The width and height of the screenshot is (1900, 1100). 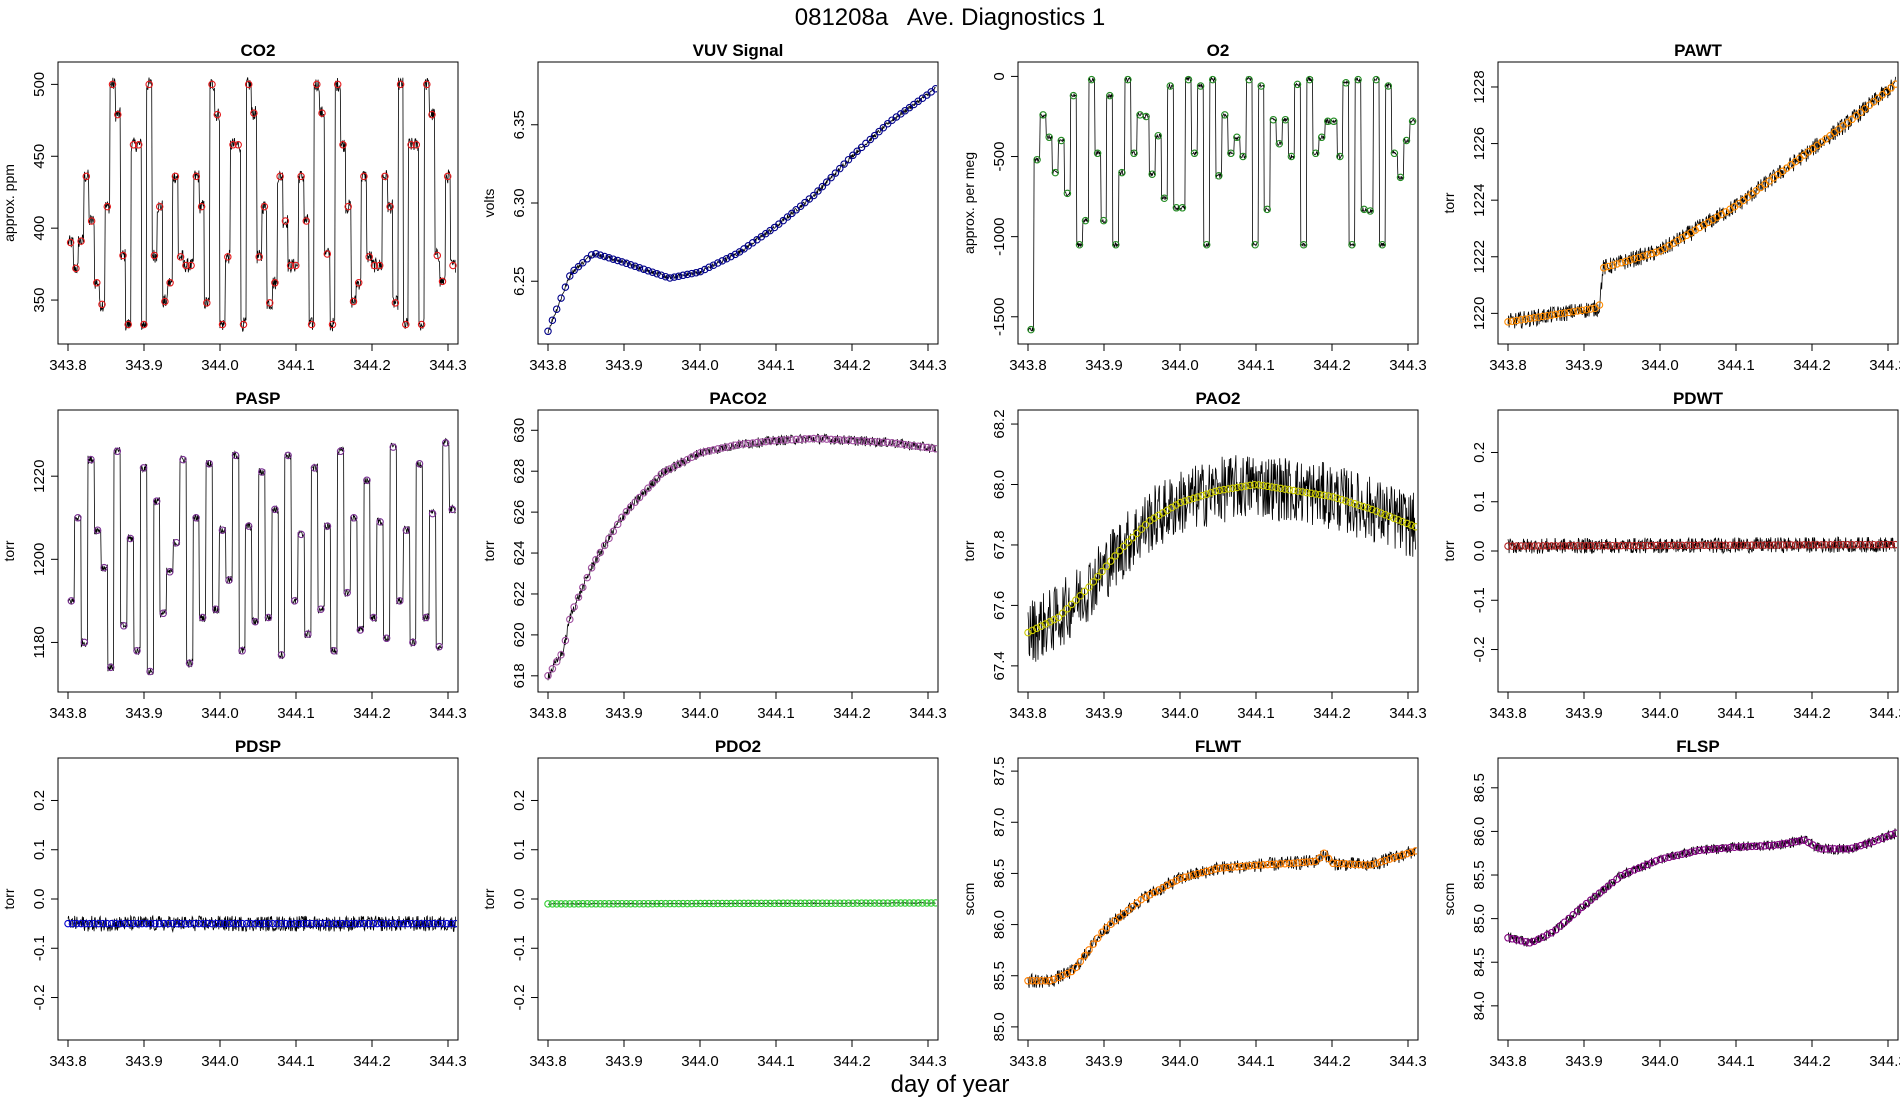 I want to click on y-tick-label: -500, so click(x=999, y=157).